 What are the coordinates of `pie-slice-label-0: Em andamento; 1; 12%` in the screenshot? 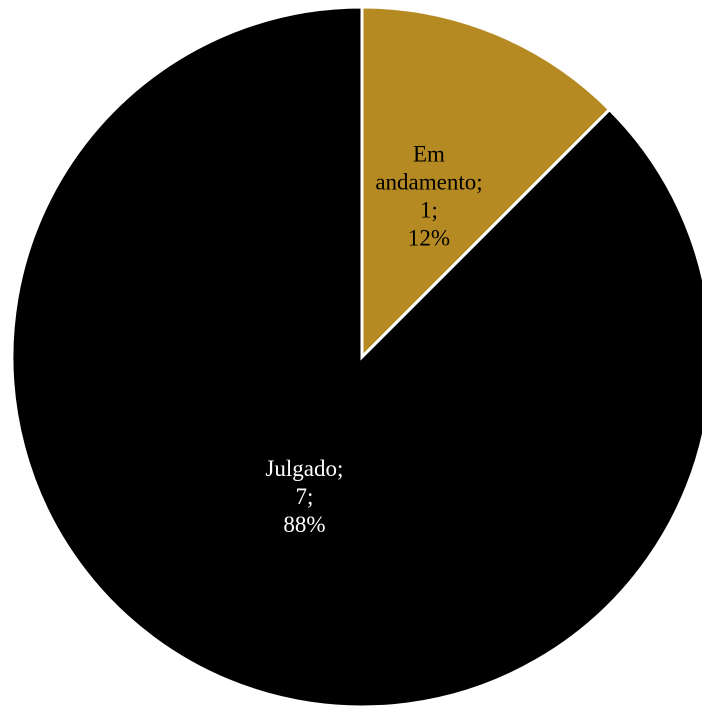 It's located at (428, 195).